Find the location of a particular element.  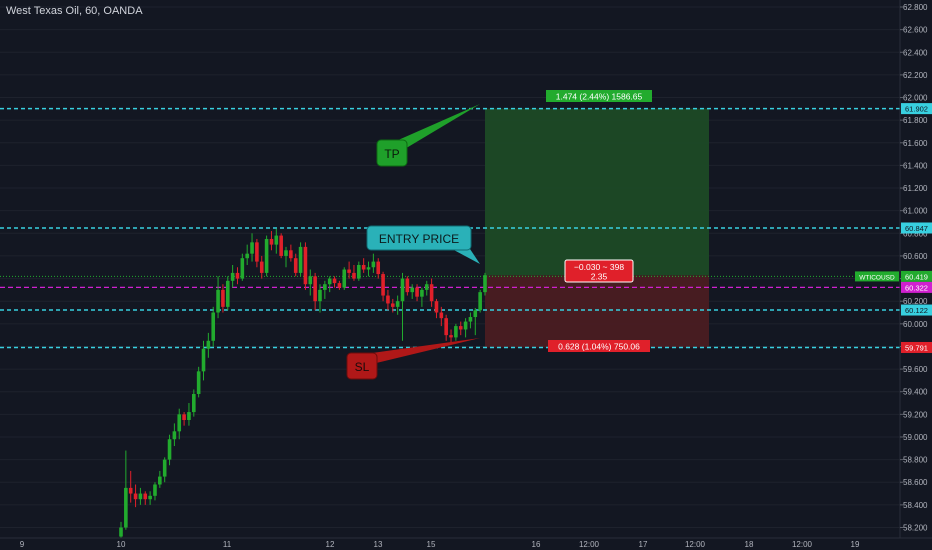

target-value-label: 1.474 (2.44%) 1586.65 is located at coordinates (599, 97).